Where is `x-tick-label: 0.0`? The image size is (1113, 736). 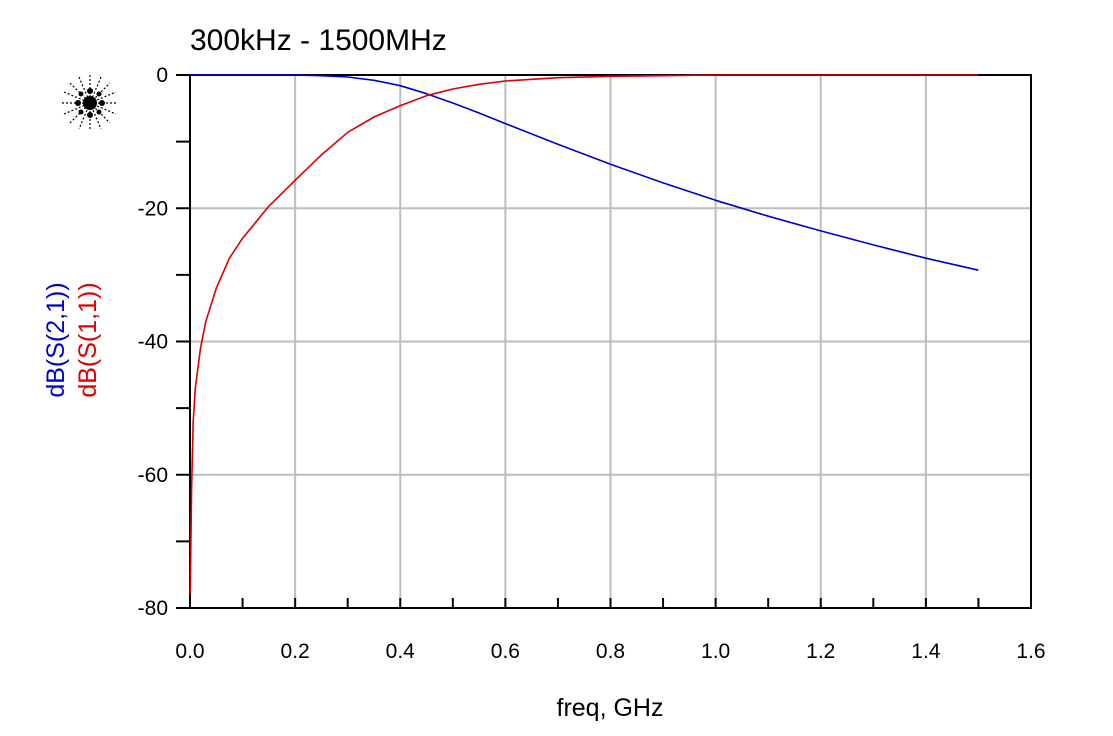
x-tick-label: 0.0 is located at coordinates (189, 651).